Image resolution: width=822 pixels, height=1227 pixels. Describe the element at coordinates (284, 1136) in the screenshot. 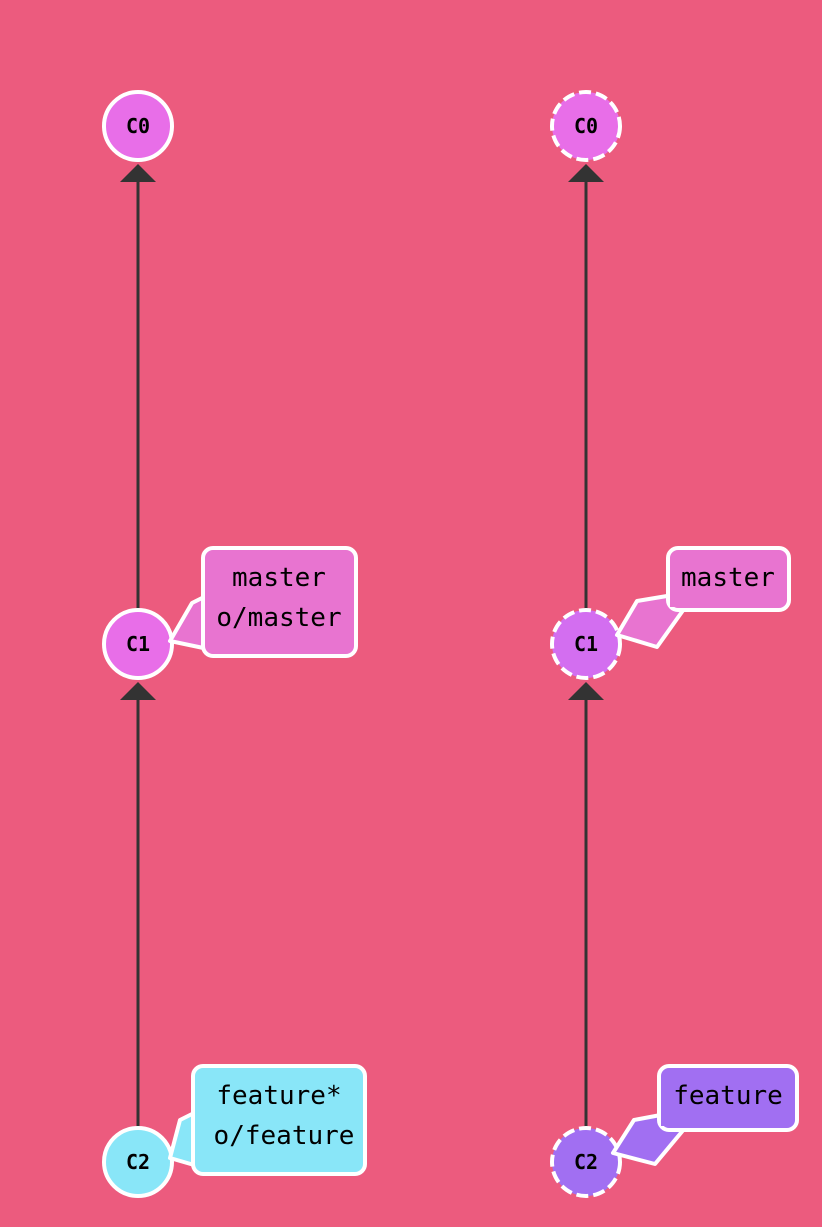

I see `remote-branch-name-label: o/feature` at that location.